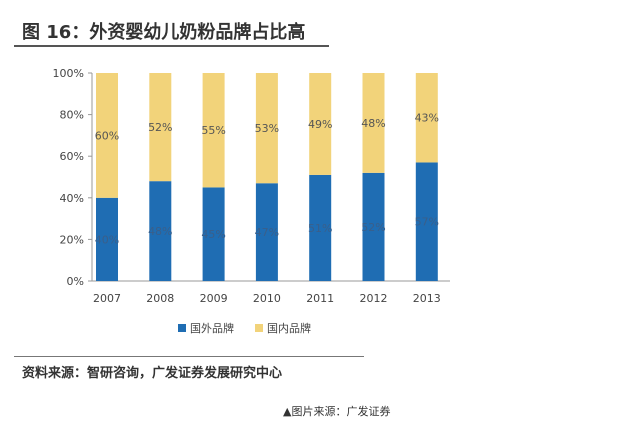 The image size is (618, 429). What do you see at coordinates (75, 281) in the screenshot?
I see `y-tick-label: 0%` at bounding box center [75, 281].